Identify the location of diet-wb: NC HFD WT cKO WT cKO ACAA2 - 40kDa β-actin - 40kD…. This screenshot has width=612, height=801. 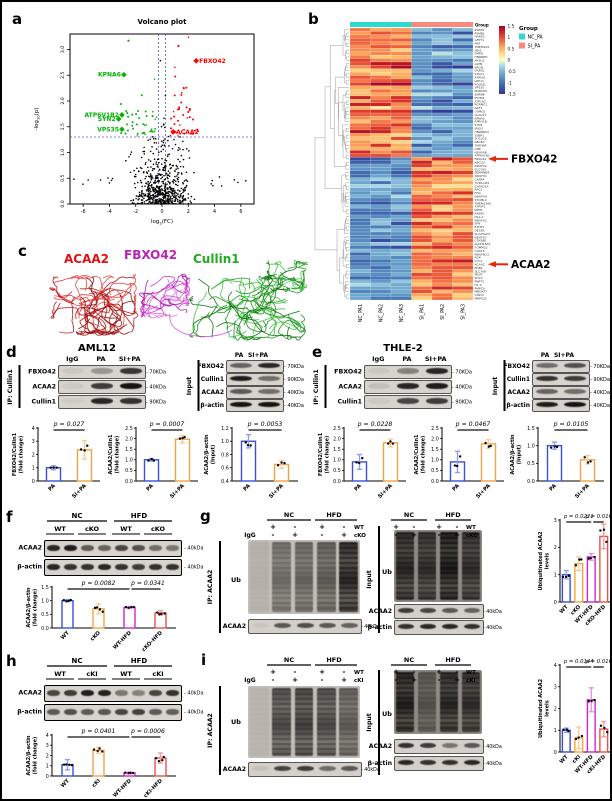
(110, 541).